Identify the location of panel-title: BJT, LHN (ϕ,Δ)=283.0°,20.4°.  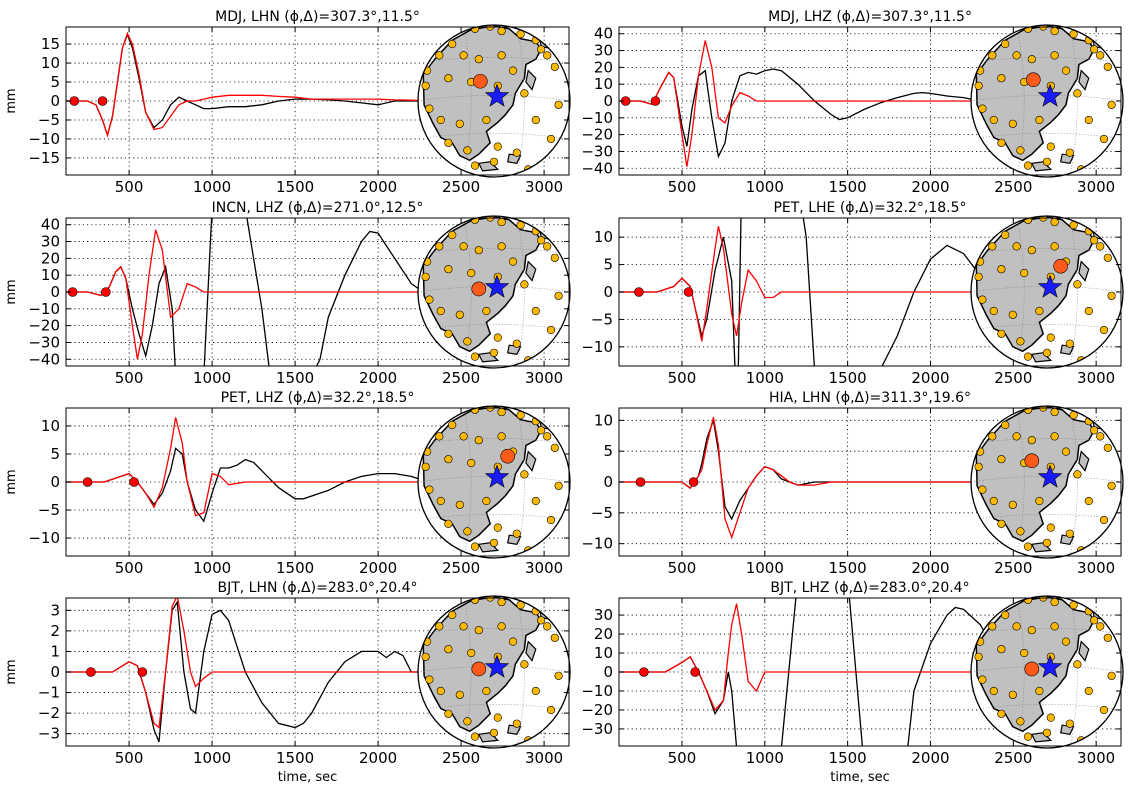
(317, 588).